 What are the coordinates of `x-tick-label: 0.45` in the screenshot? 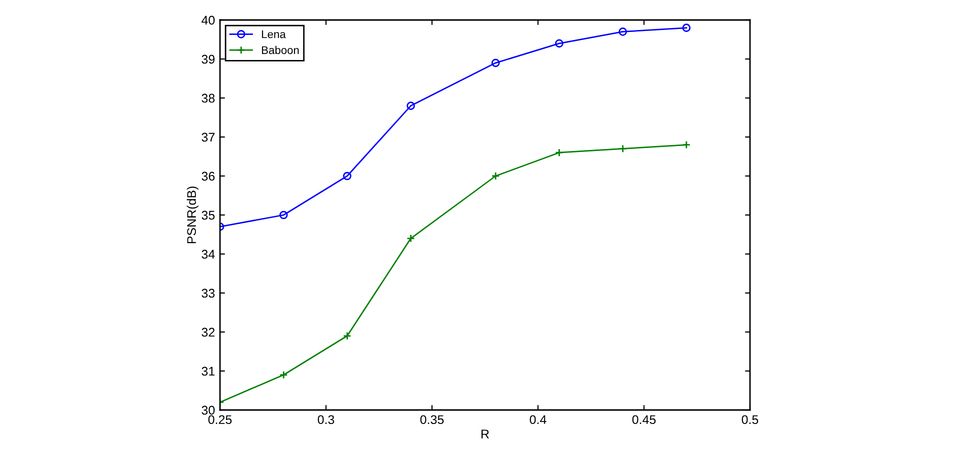 It's located at (644, 419).